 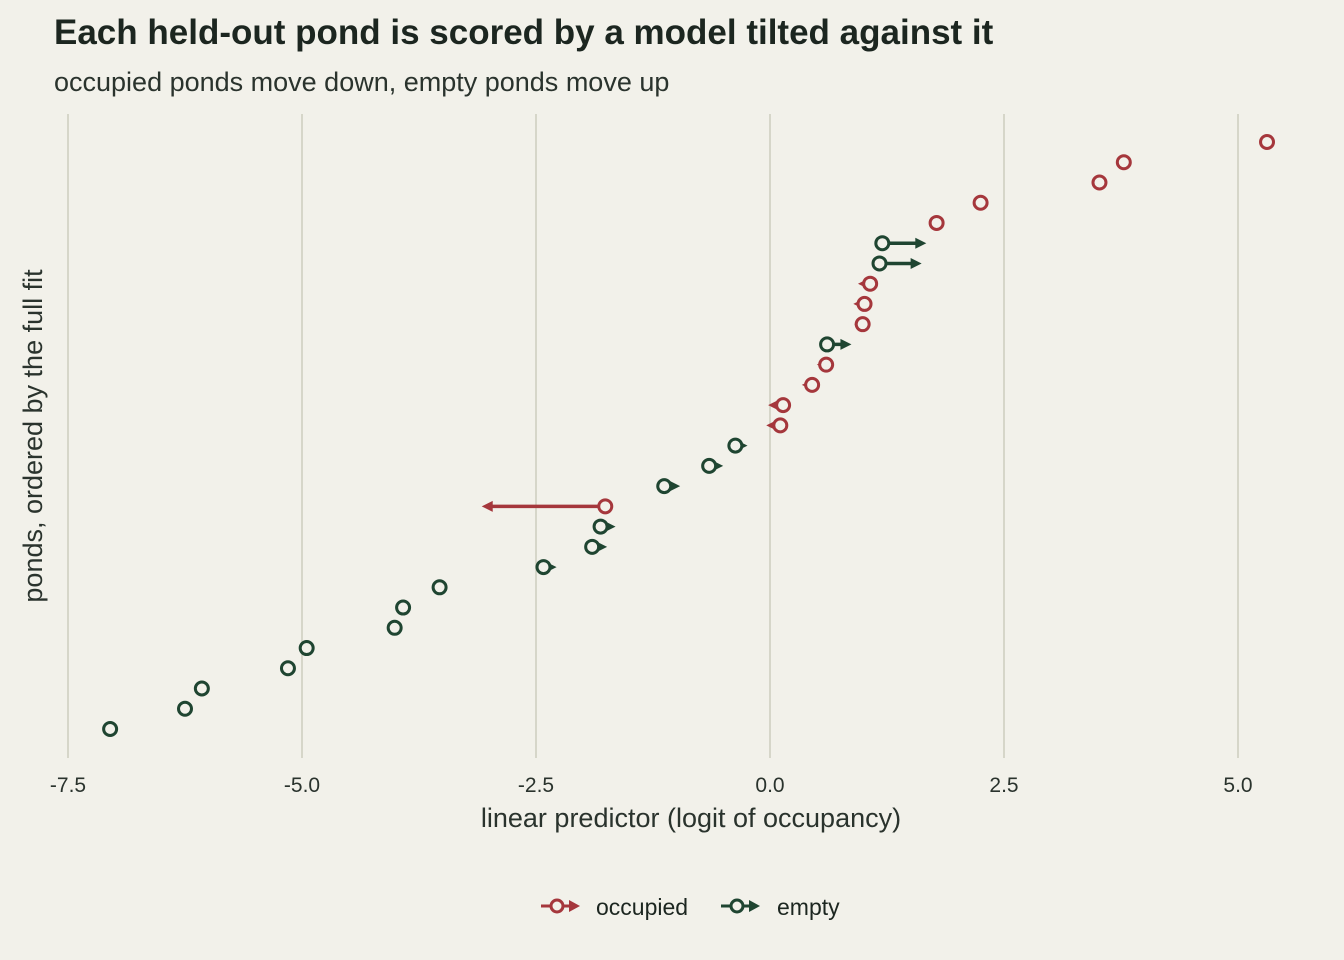 What do you see at coordinates (740, 906) in the screenshot?
I see `legend-key-empty` at bounding box center [740, 906].